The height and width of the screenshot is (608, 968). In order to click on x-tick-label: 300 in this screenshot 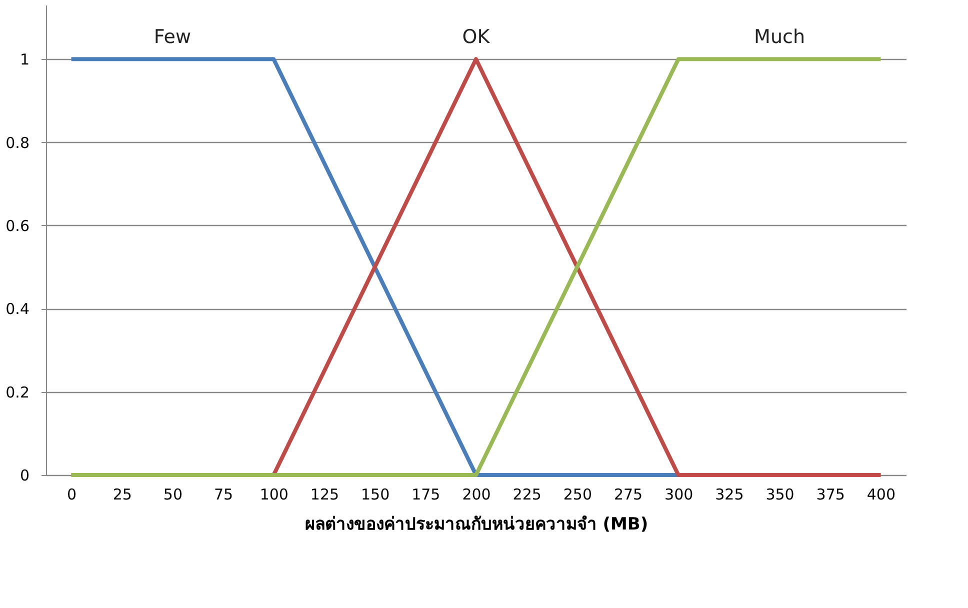, I will do `click(679, 495)`.